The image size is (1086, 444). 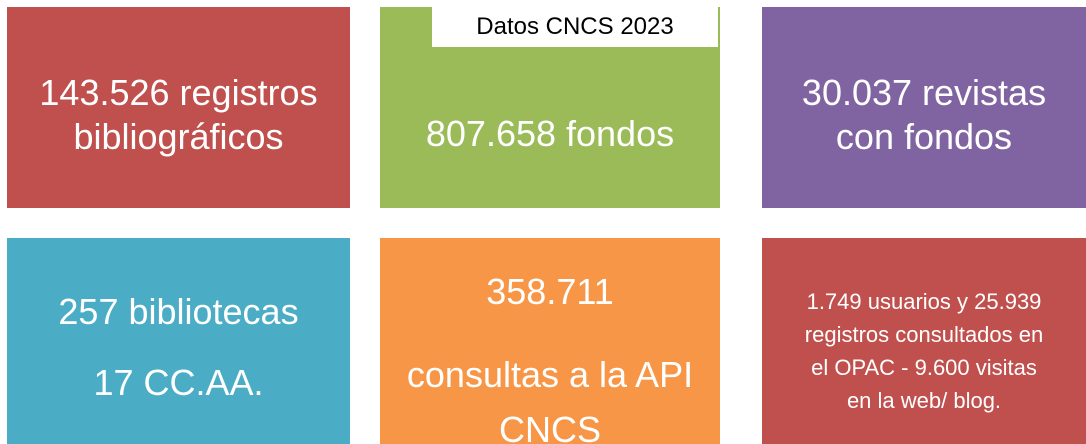 What do you see at coordinates (575, 27) in the screenshot?
I see `title-label: Datos CNCS 2023` at bounding box center [575, 27].